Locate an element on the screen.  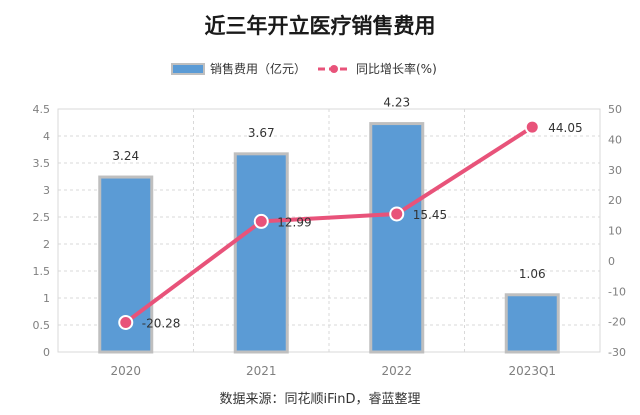
right-axis-tick-label: 10 is located at coordinates (615, 231).